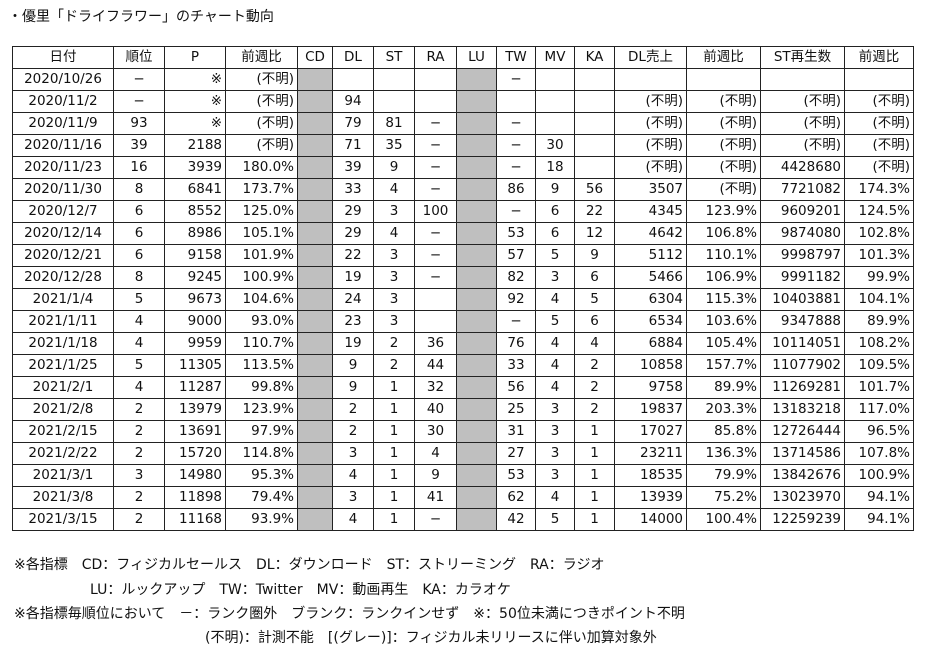 This screenshot has height=651, width=925. I want to click on table-cell: 75.2%, so click(723, 497).